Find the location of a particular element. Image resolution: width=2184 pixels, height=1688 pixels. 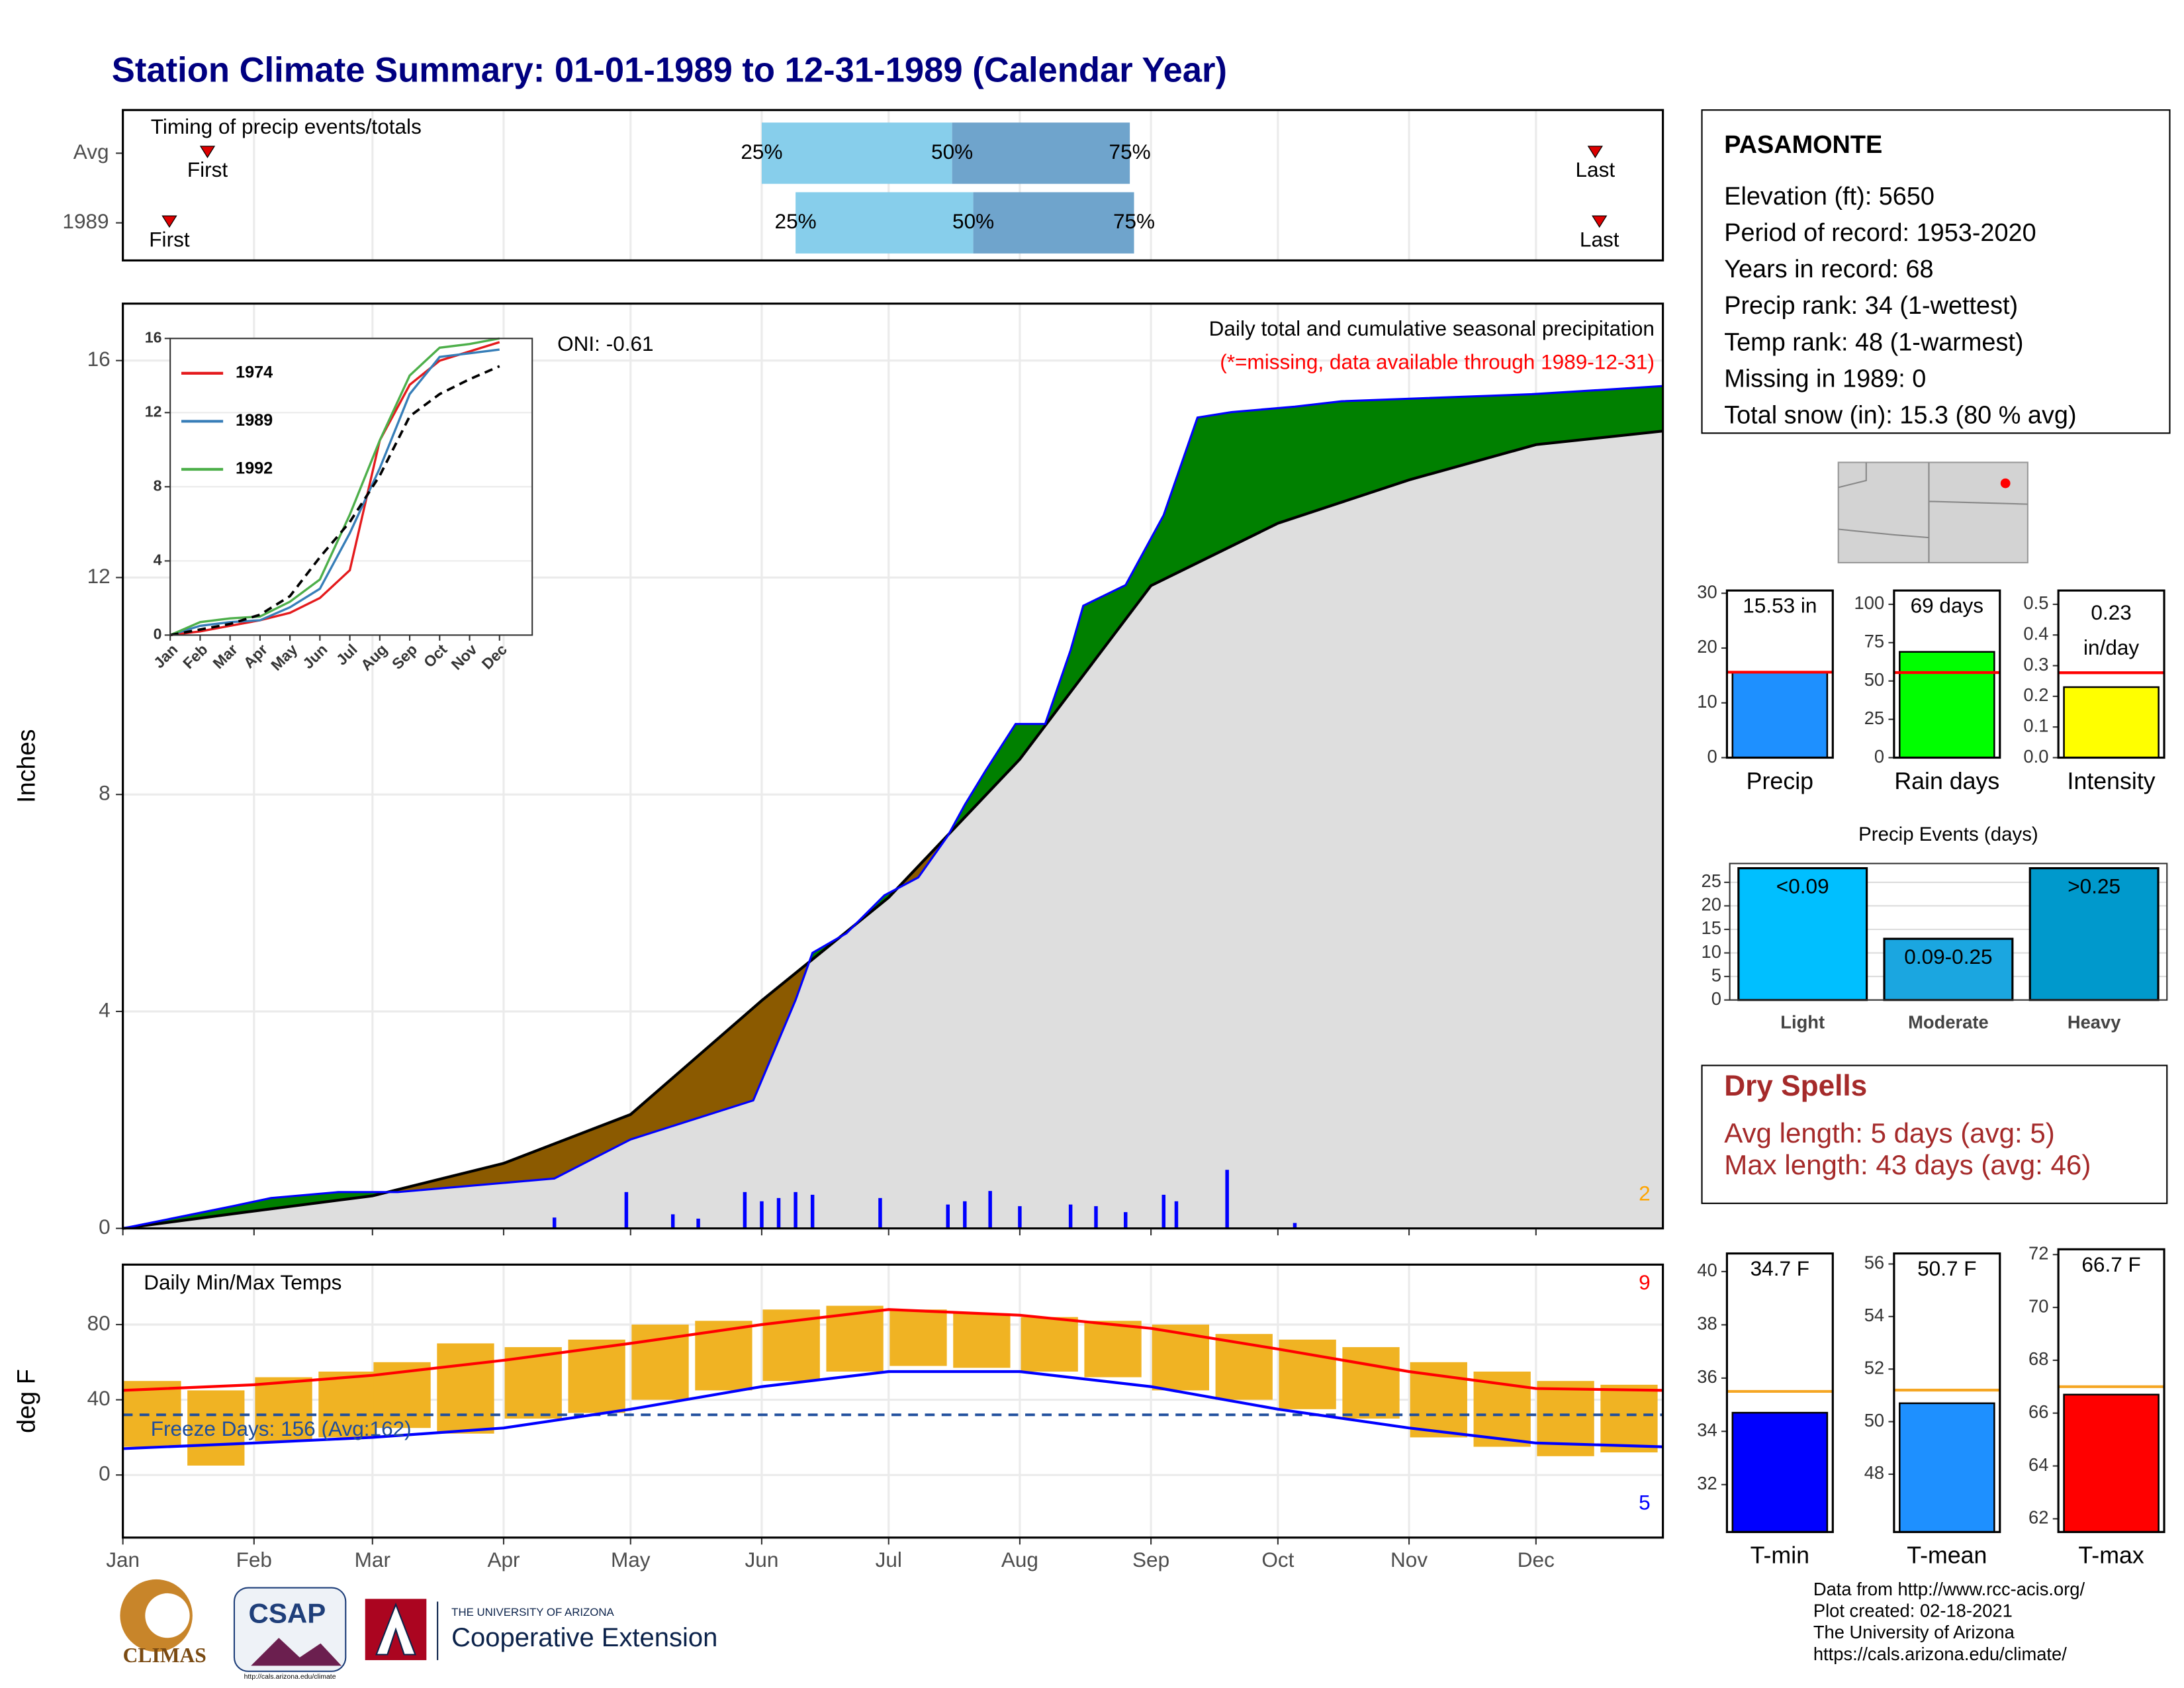

events-title: Precip Events (days) is located at coordinates (1948, 834).